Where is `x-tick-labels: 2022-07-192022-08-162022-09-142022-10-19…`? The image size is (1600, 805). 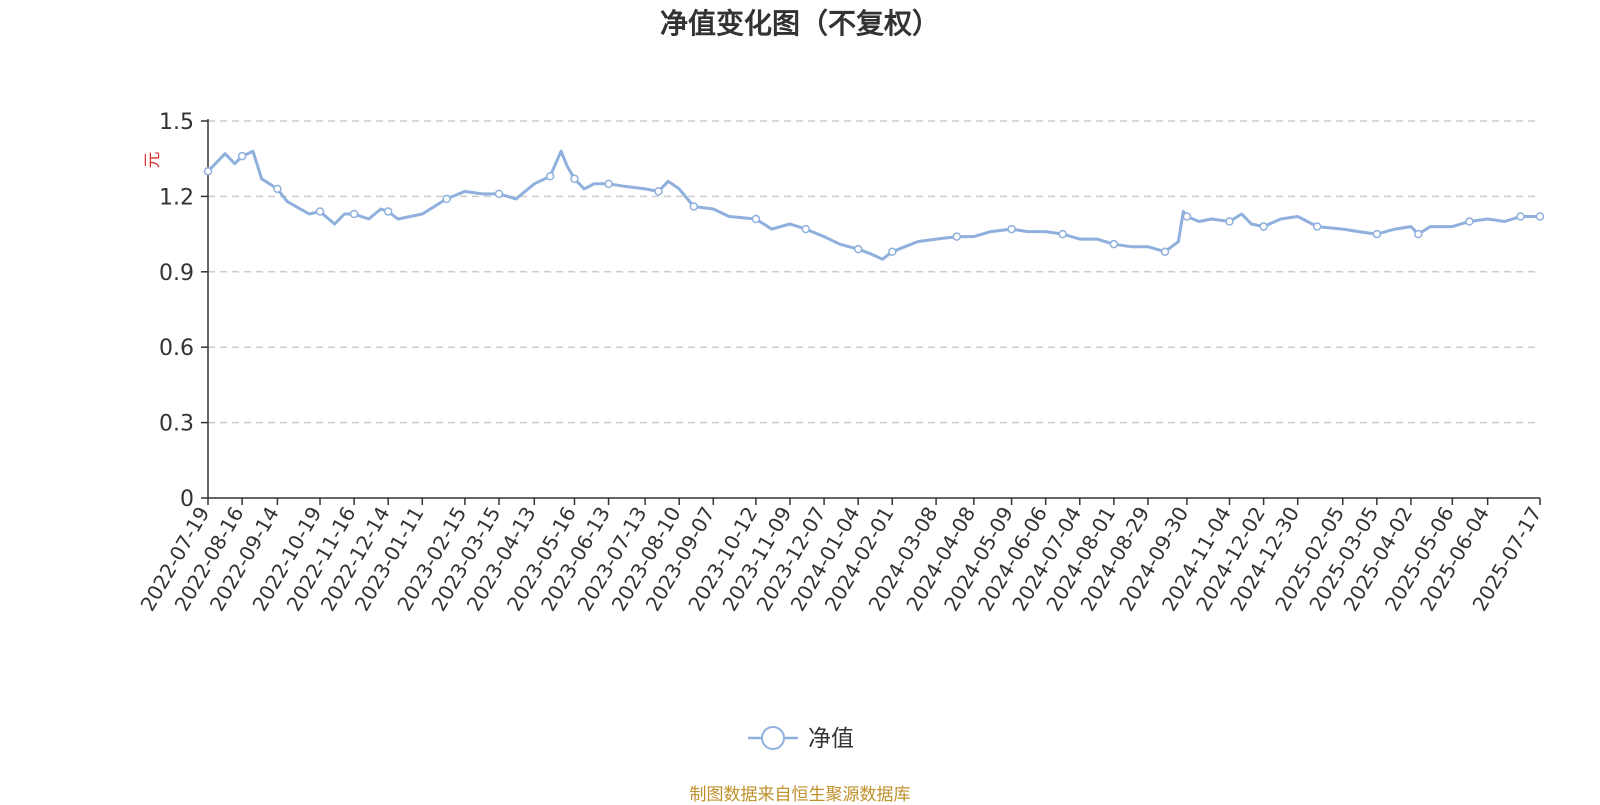 x-tick-labels: 2022-07-192022-08-162022-09-142022-10-19… is located at coordinates (840, 558).